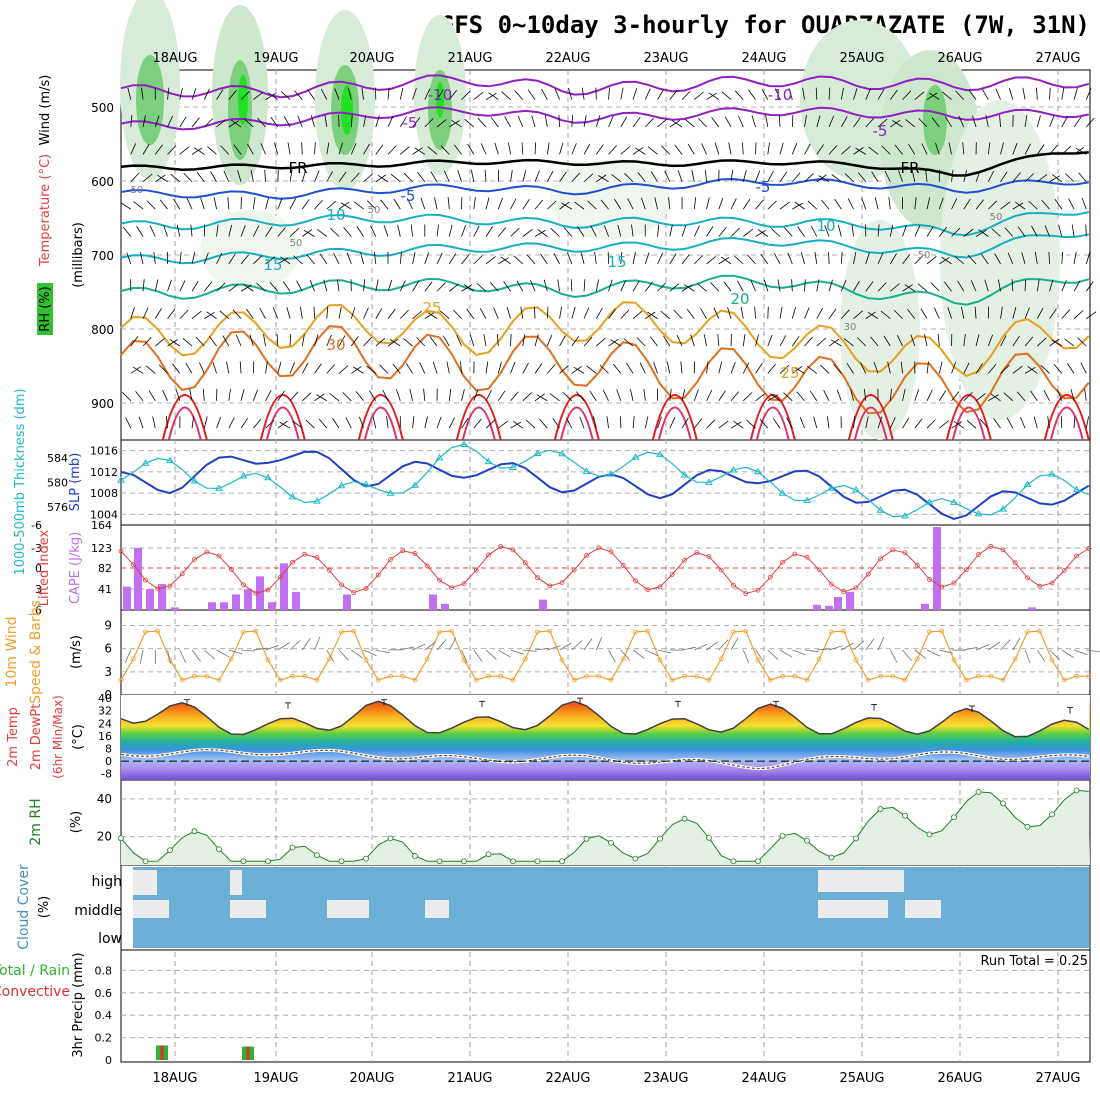  What do you see at coordinates (76, 652) in the screenshot?
I see `wind10m-unit-label: (m/s)` at bounding box center [76, 652].